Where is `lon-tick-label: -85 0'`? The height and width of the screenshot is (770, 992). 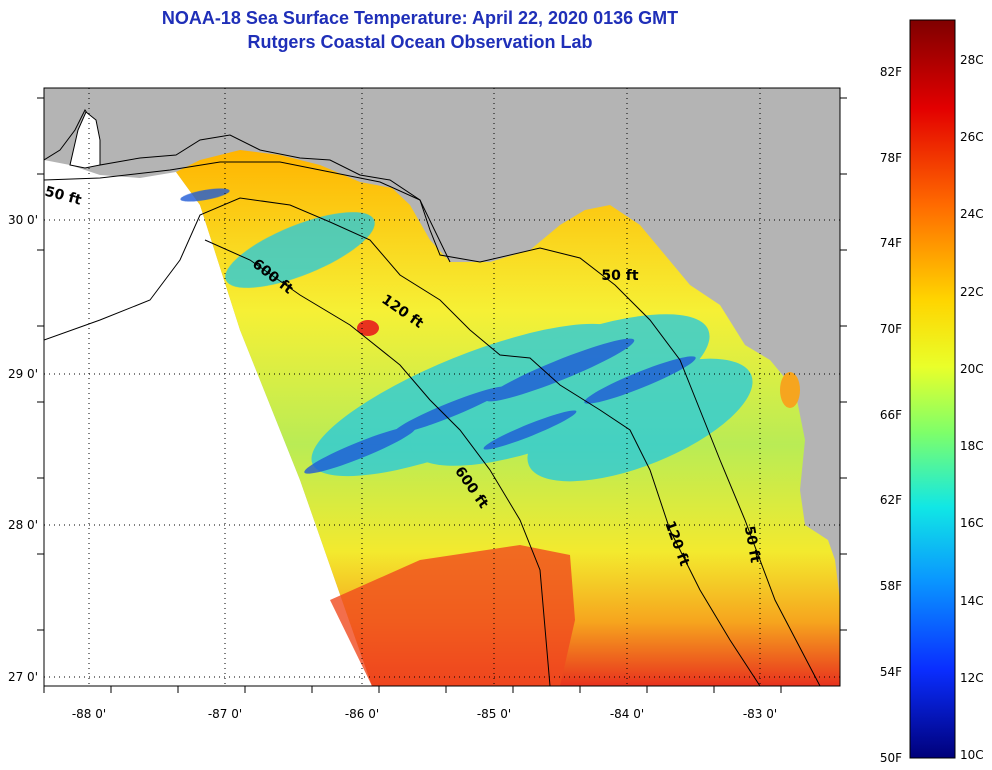
lon-tick-label: -85 0' is located at coordinates (494, 714).